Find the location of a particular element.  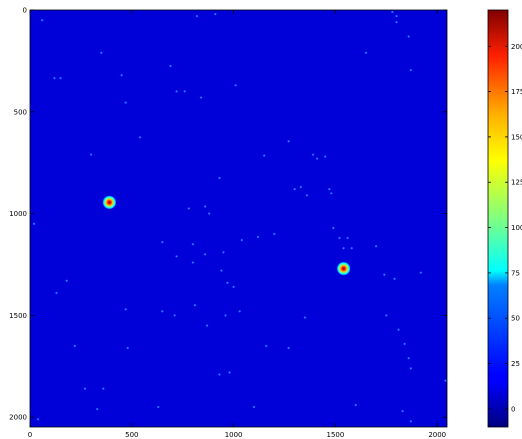

y-tick-label-1: 500 is located at coordinates (20, 112).